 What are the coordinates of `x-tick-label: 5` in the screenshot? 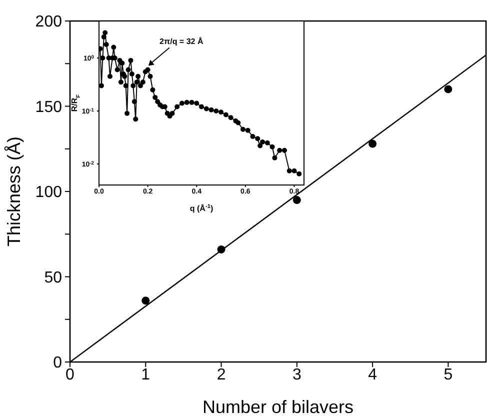 It's located at (448, 375).